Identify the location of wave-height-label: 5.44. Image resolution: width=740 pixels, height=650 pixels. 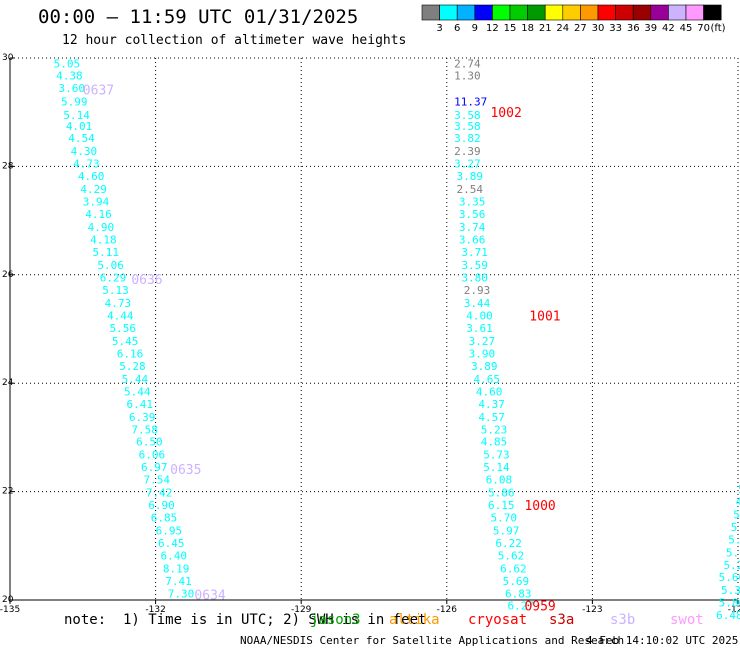
(135, 379).